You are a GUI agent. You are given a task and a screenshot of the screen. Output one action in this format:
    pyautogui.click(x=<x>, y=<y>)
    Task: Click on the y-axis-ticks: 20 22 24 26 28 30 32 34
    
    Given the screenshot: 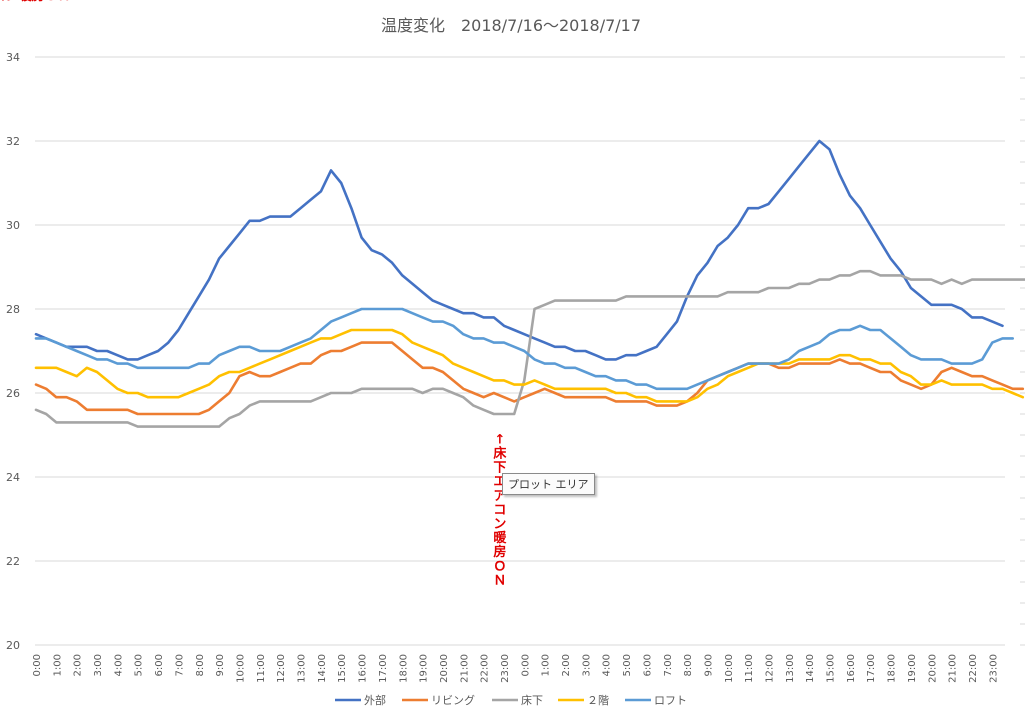 What is the action you would take?
    pyautogui.click(x=13, y=351)
    